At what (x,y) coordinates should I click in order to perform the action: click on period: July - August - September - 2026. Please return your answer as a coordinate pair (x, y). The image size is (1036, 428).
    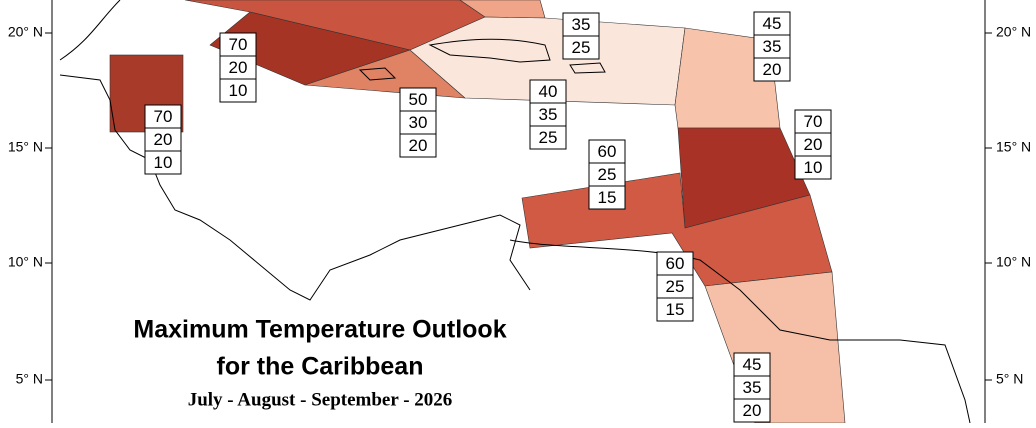
    Looking at the image, I should click on (320, 399).